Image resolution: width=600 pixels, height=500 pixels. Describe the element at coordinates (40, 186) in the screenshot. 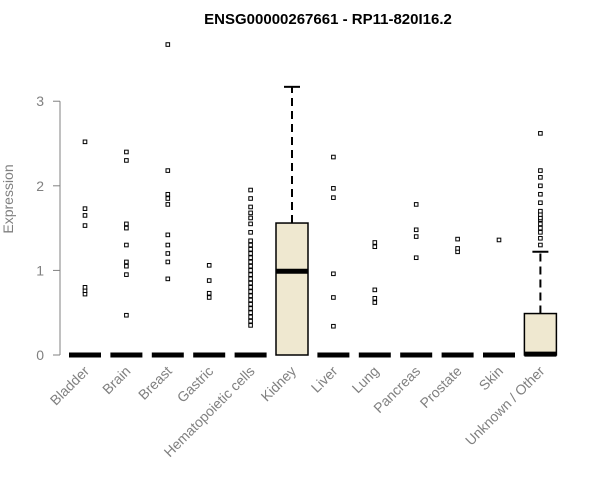

I see `y-tick-label-2: 2` at that location.